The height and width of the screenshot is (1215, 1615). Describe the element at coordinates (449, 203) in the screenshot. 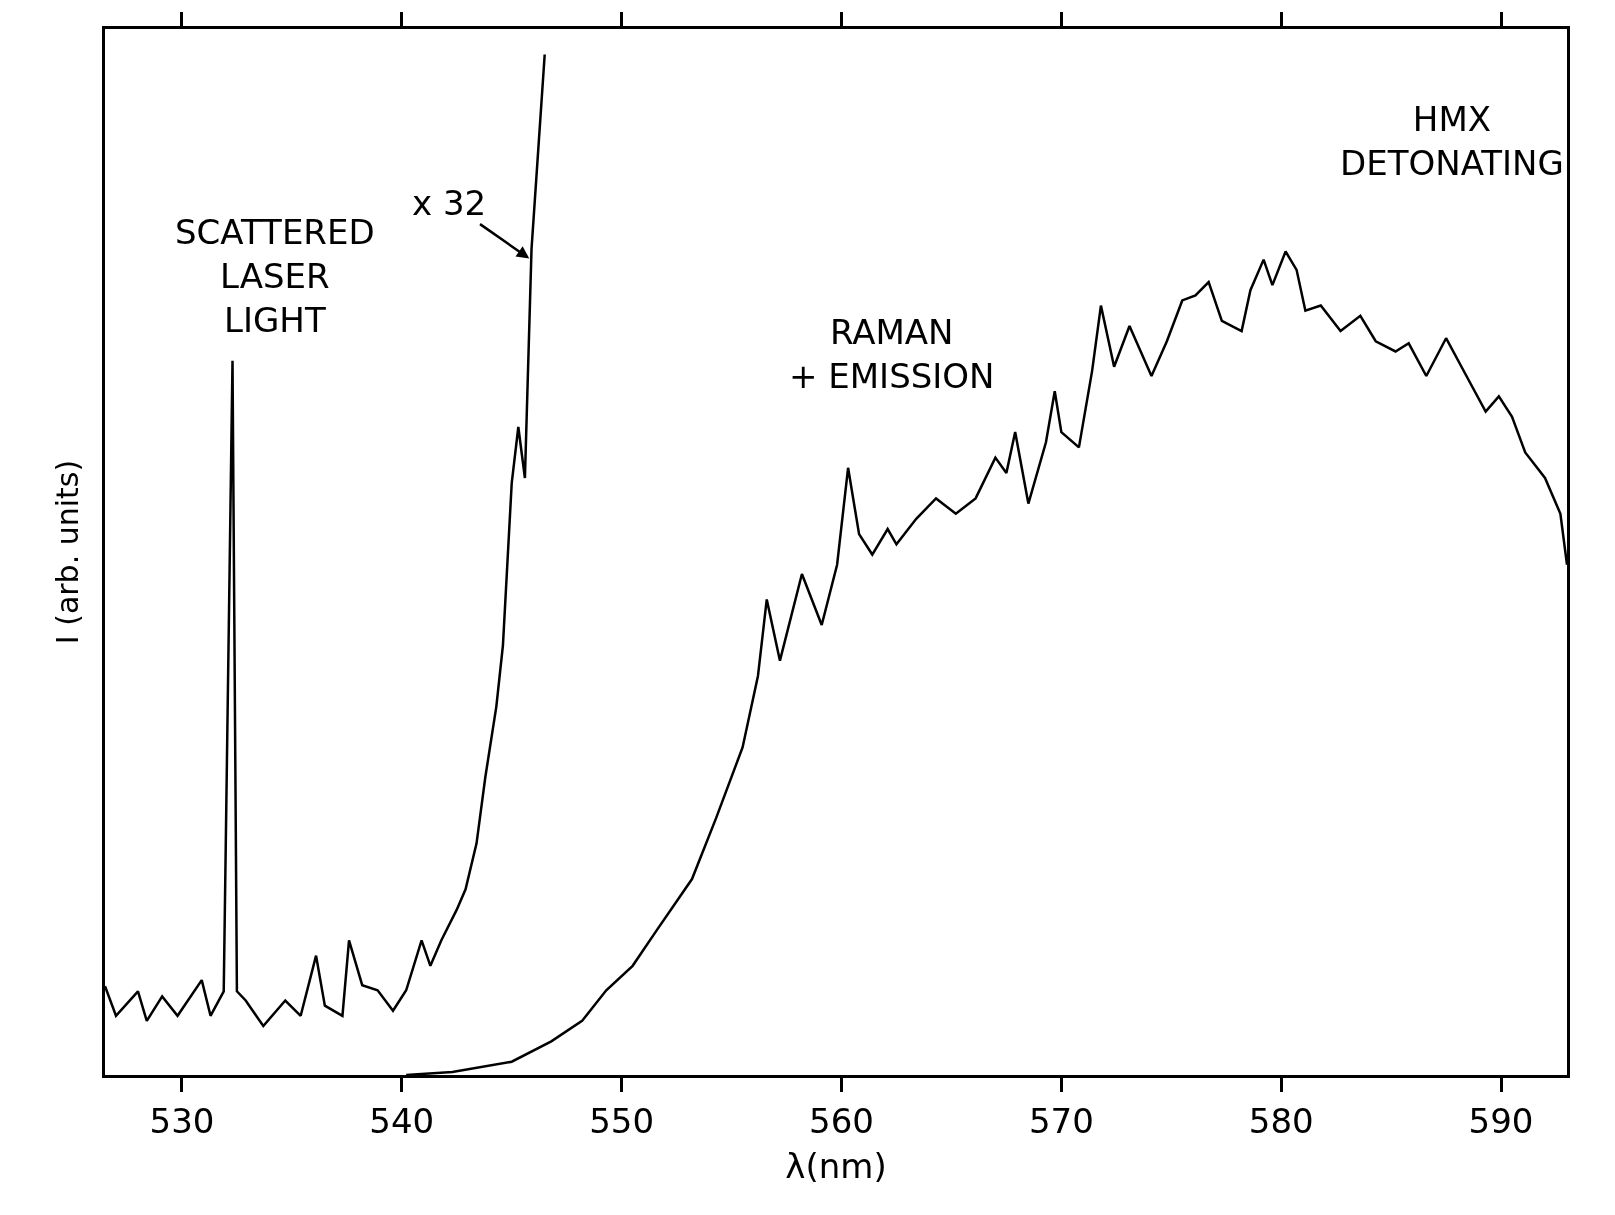

I see `annotation: x 32` at that location.